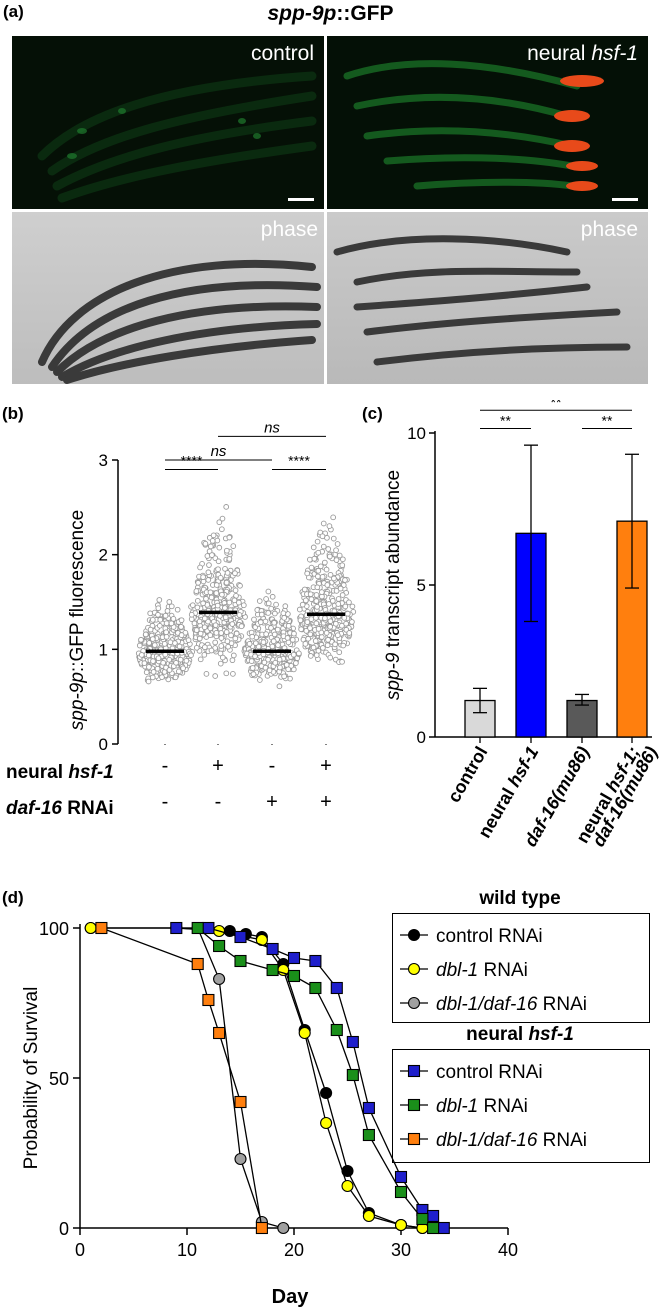 The height and width of the screenshot is (1315, 661). I want to click on scale-bar-left, so click(301, 199).